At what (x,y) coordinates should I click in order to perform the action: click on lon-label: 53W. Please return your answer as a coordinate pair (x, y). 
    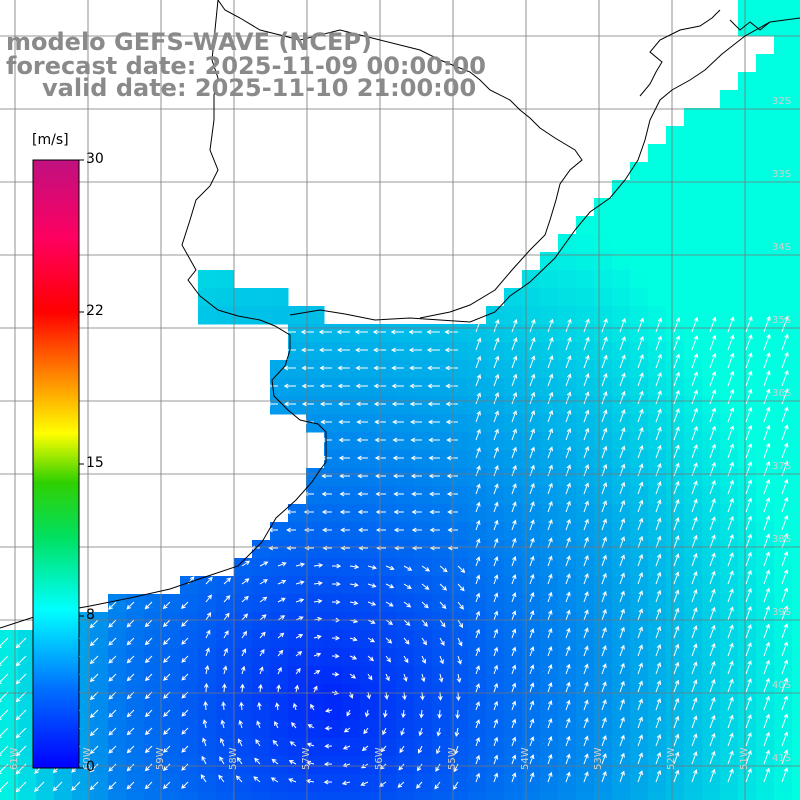
    Looking at the image, I should click on (598, 758).